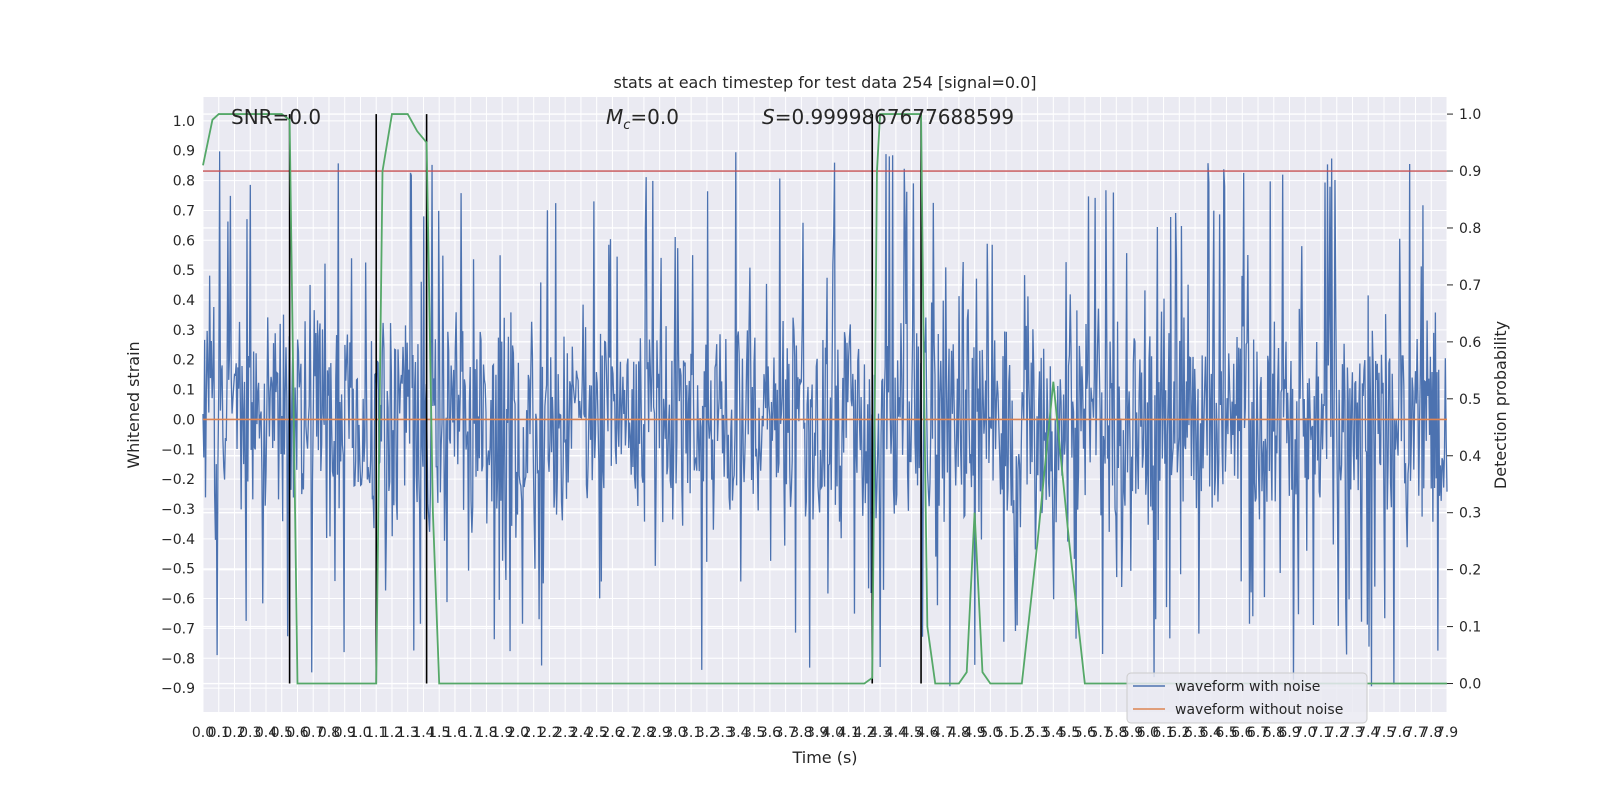 The width and height of the screenshot is (1600, 800). I want to click on y2-tick-label: 0.3, so click(1470, 514).